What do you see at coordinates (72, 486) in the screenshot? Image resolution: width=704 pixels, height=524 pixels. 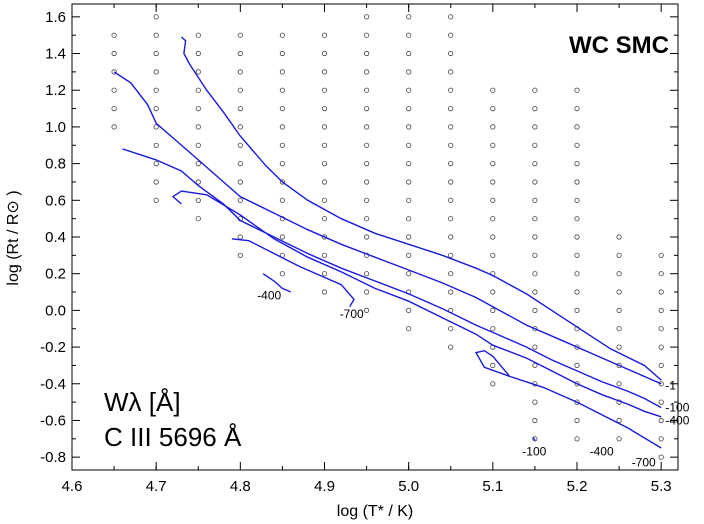 I see `x-tick-label: 4.6` at bounding box center [72, 486].